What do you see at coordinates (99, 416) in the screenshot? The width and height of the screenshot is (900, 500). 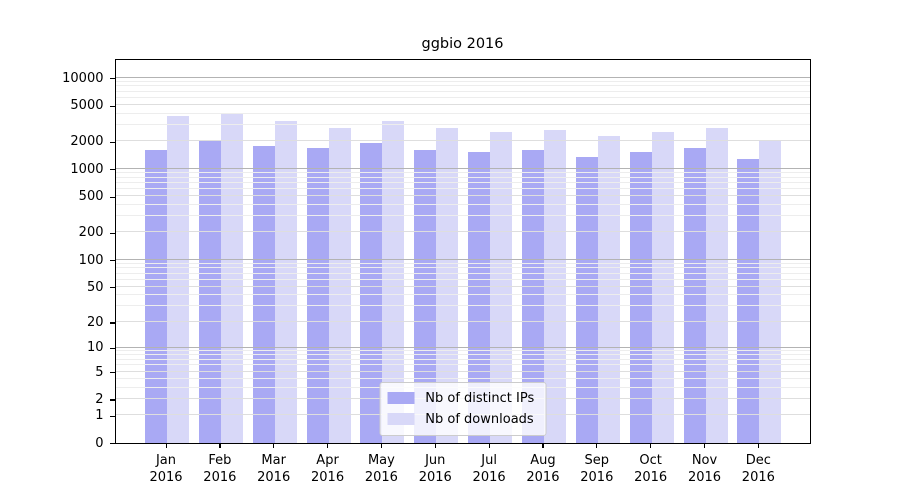 I see `y-tick-label: 1` at bounding box center [99, 416].